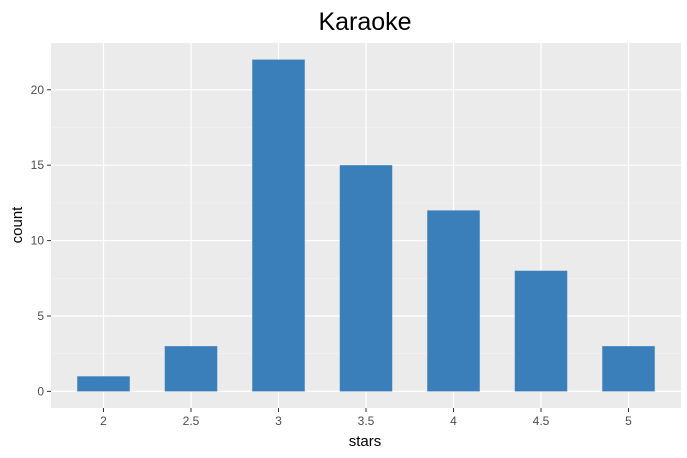 The width and height of the screenshot is (687, 458). I want to click on x-tick-label: 2.5, so click(191, 421).